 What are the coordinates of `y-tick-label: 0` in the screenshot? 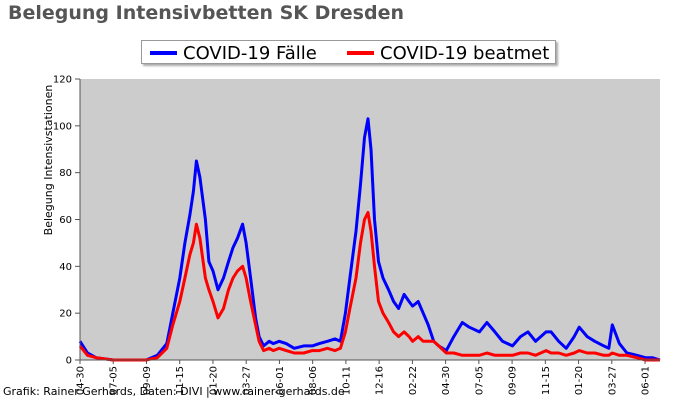 It's located at (69, 361).